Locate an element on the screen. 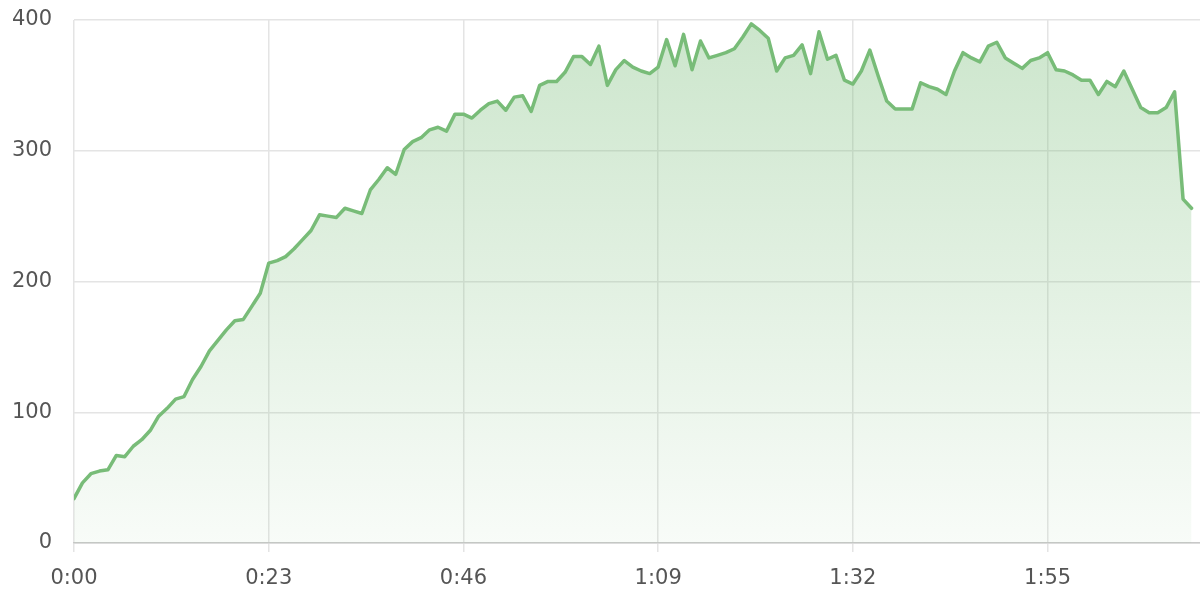 This screenshot has width=1200, height=600. y-tick-label: 400 is located at coordinates (31, 18).